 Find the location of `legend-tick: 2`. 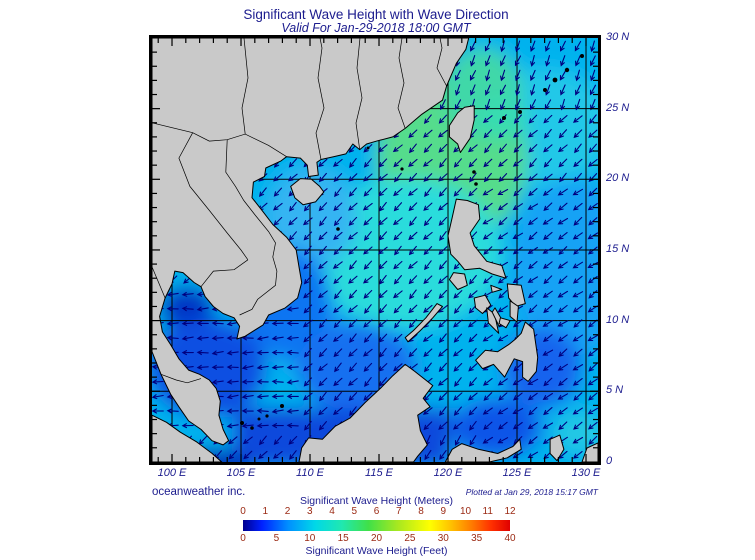

legend-tick: 2 is located at coordinates (287, 511).